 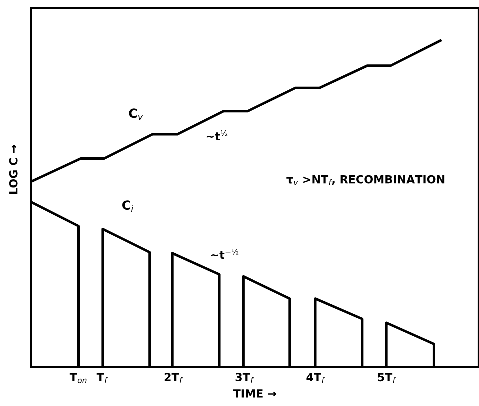 I want to click on x-tick-label: T$_{on}$, so click(x=78, y=378).